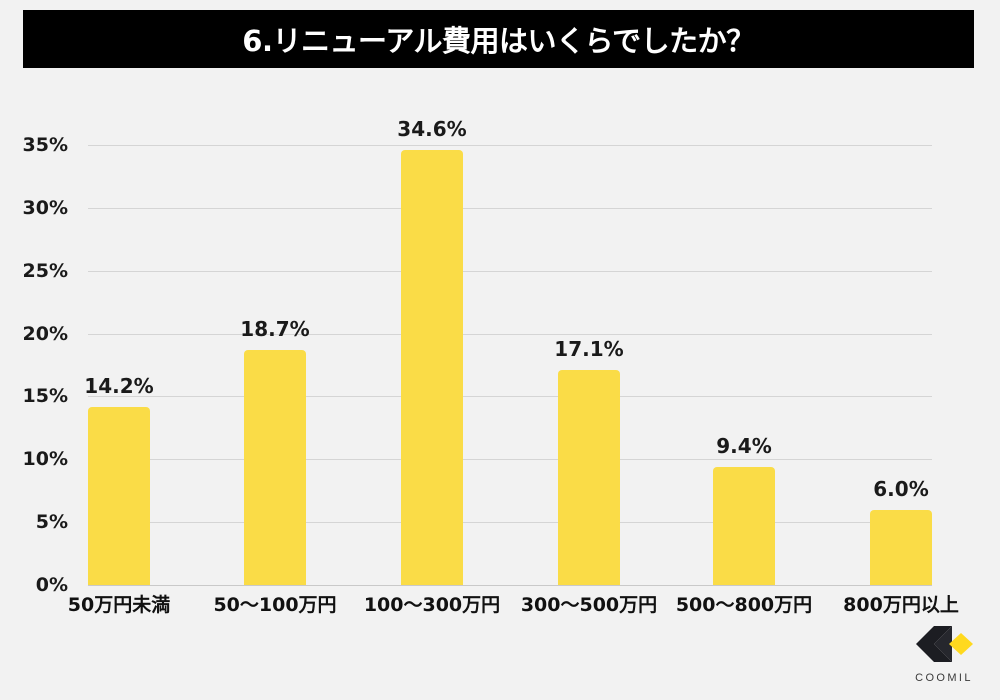  What do you see at coordinates (589, 349) in the screenshot?
I see `bar-value-label: 17.1%` at bounding box center [589, 349].